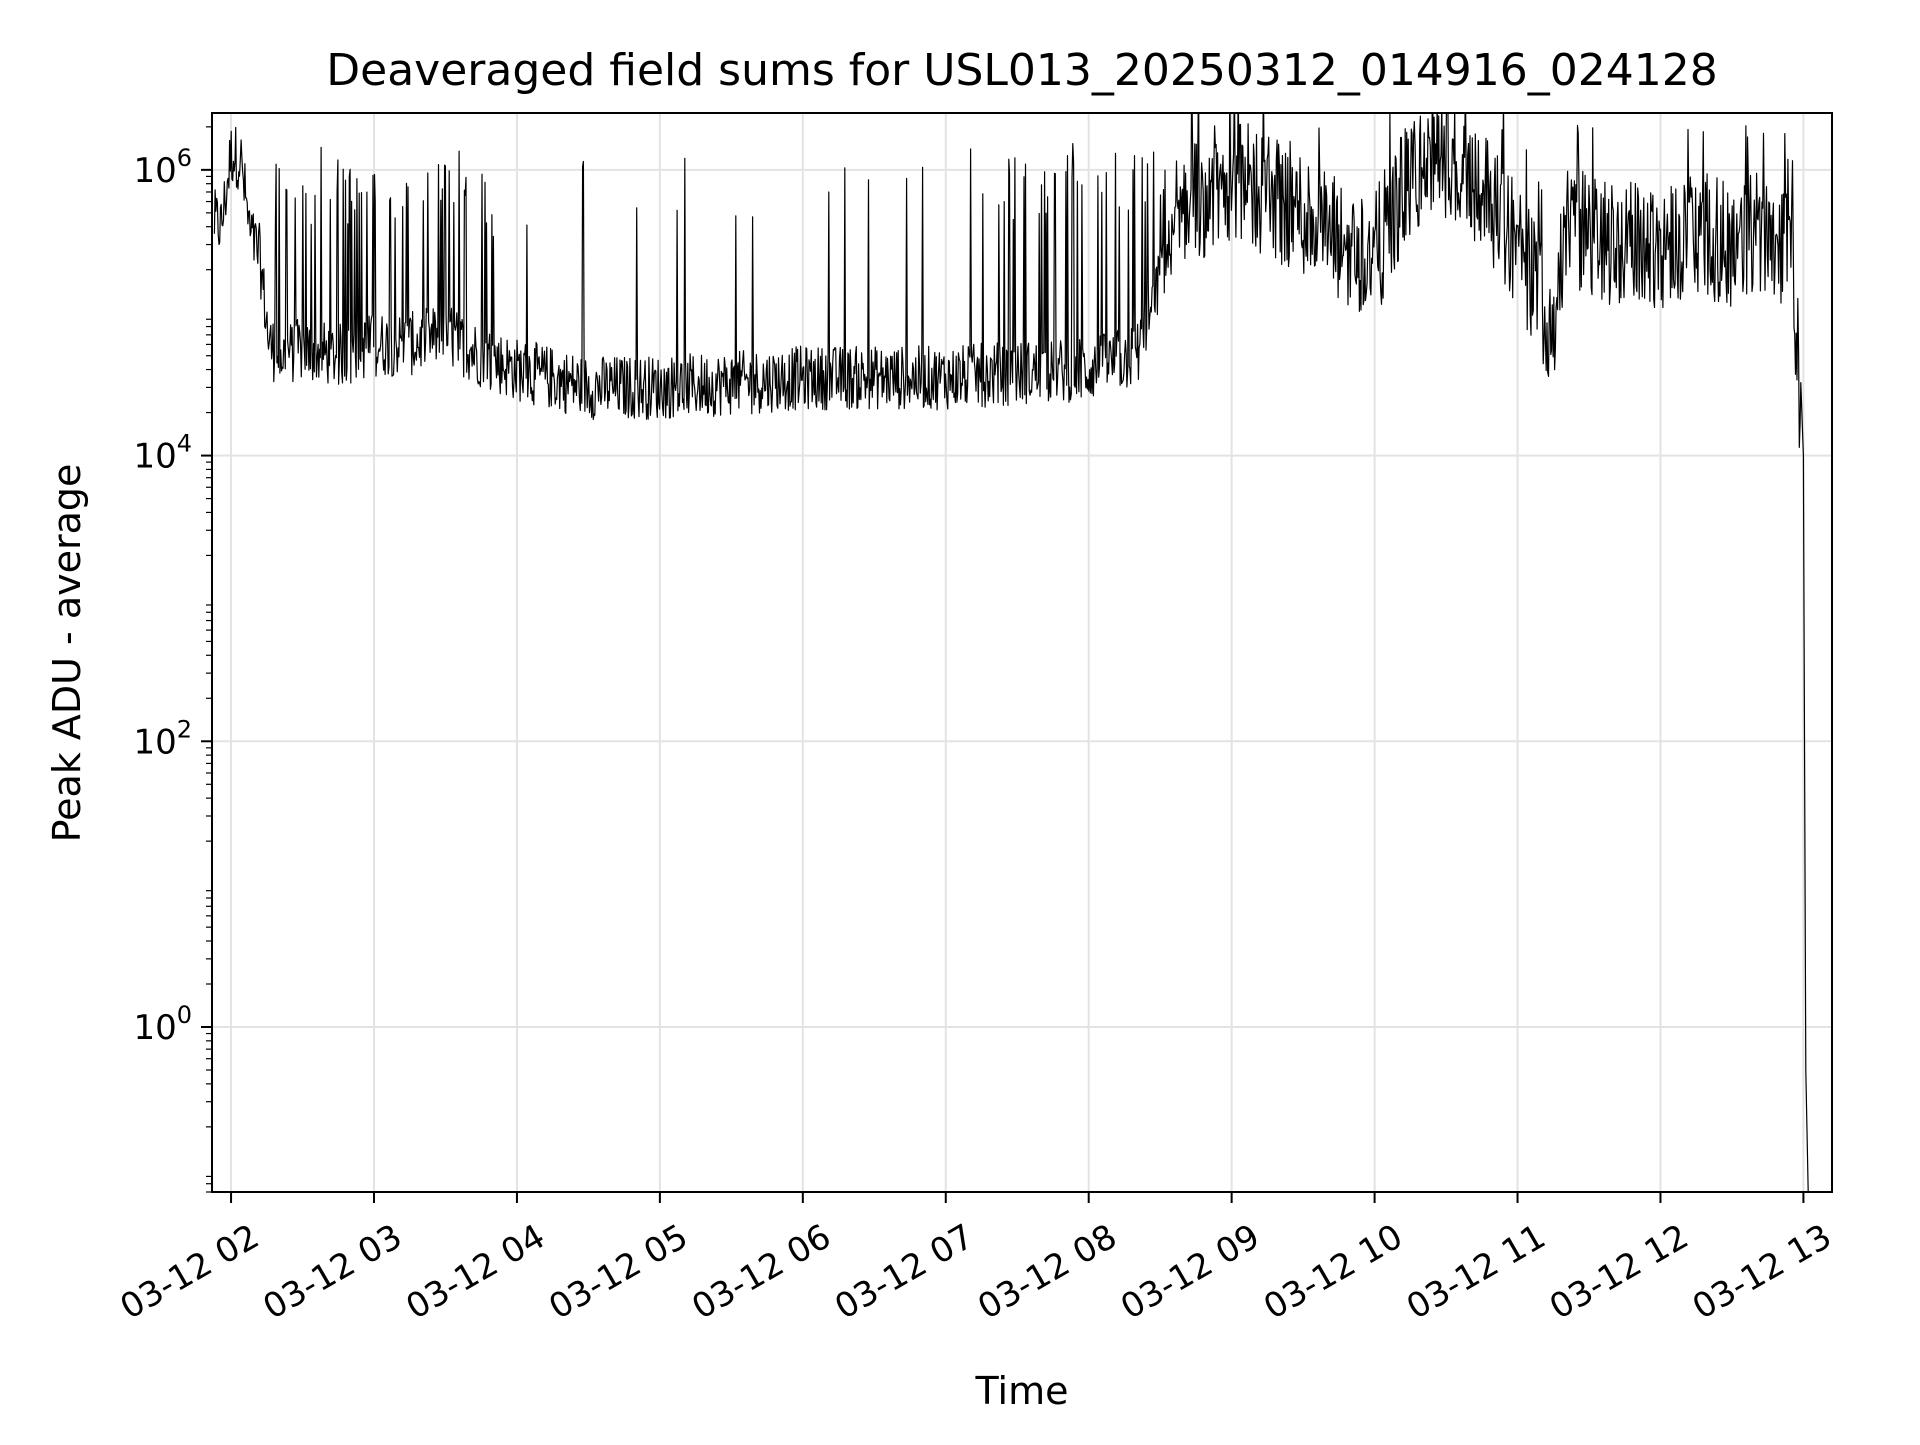  What do you see at coordinates (184, 729) in the screenshot?
I see `y-tick-exponent: 2` at bounding box center [184, 729].